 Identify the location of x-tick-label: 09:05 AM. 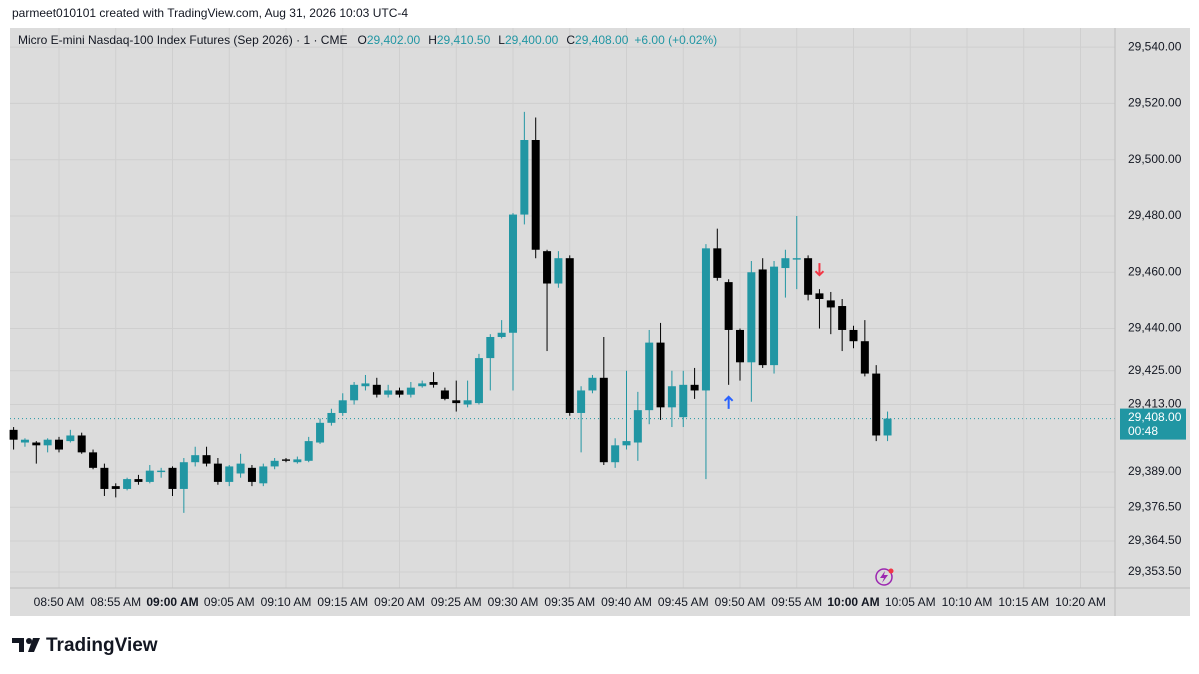
(229, 602).